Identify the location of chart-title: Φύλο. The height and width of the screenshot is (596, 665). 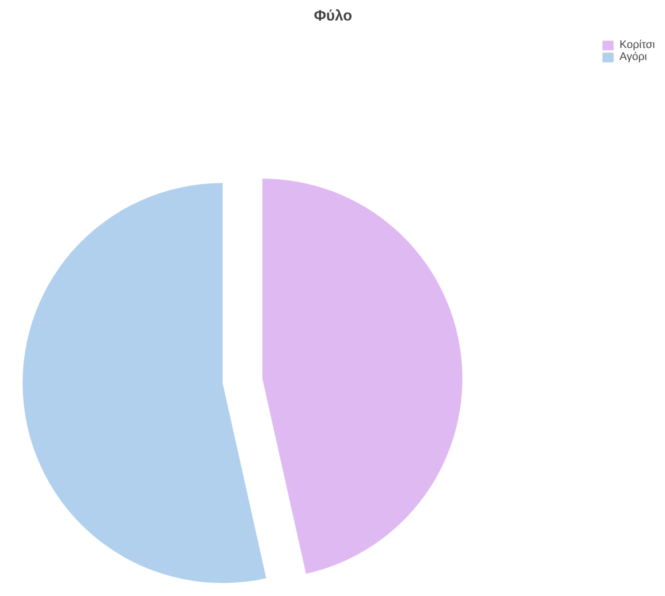
(333, 16).